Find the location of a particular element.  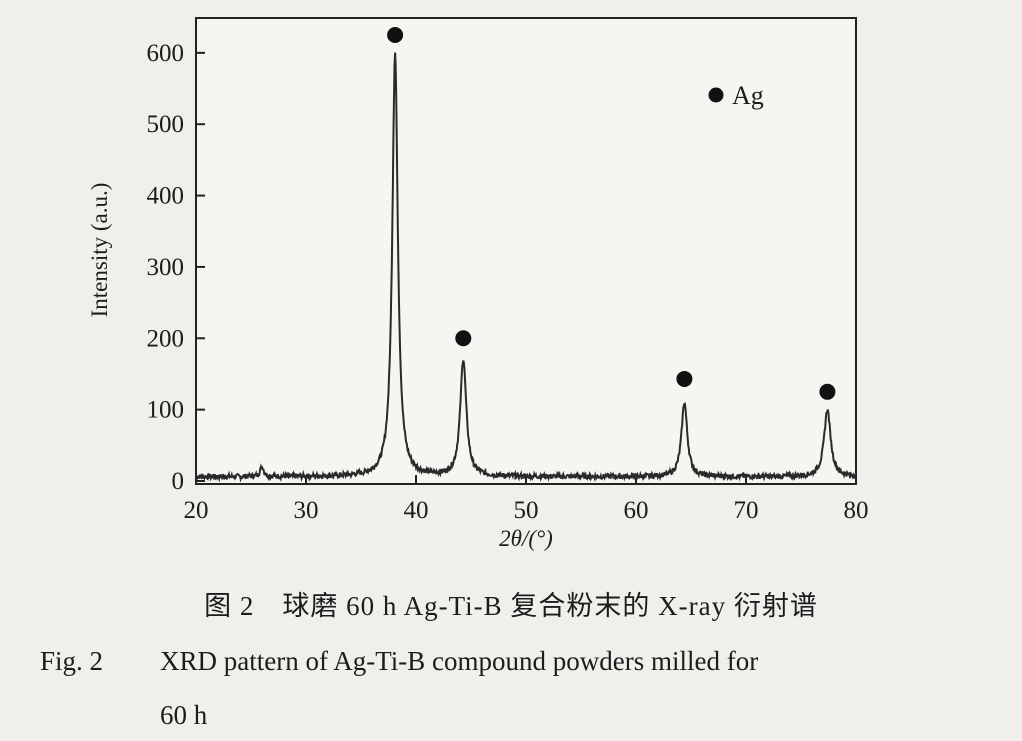

caption-chinese: 图 2 球磨 60 h Ag-Ti-B 复合粉末的 X-ray 衍射谱 is located at coordinates (511, 603).